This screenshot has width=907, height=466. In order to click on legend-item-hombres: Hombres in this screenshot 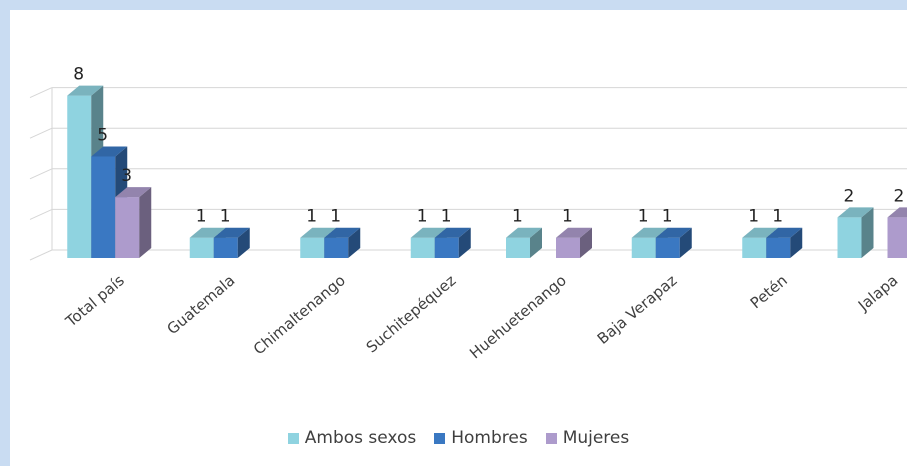, I will do `click(481, 438)`.